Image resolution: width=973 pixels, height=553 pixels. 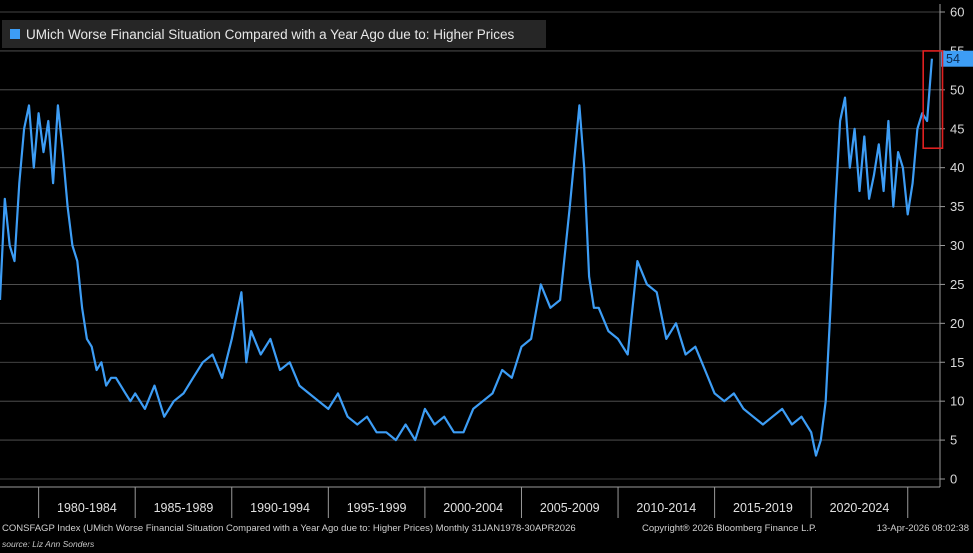 I want to click on x-tick-label: 1990-1994, so click(x=280, y=508).